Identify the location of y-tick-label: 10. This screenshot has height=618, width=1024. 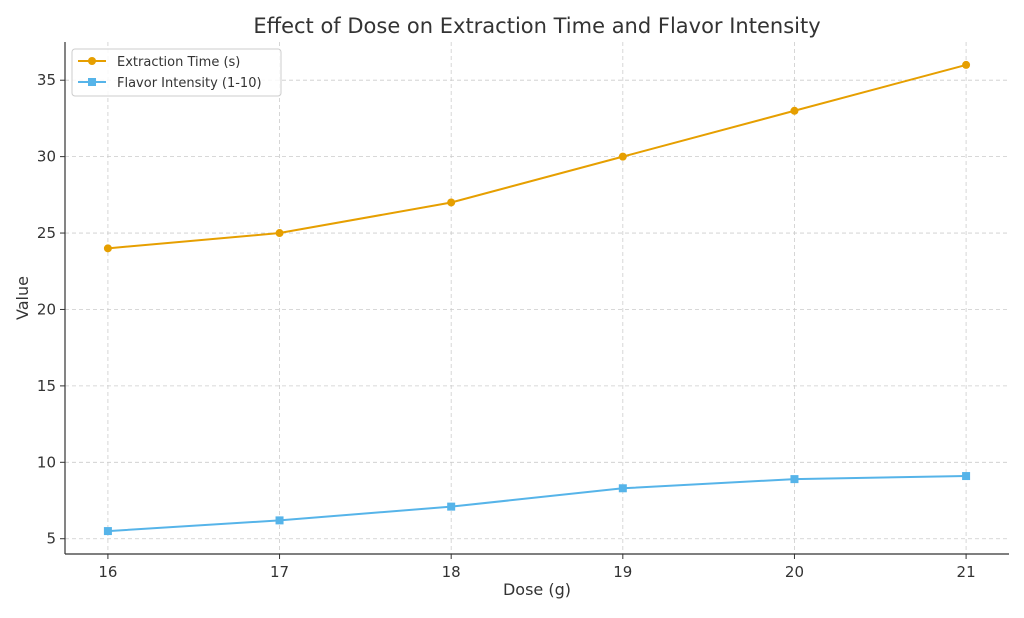
(46, 462).